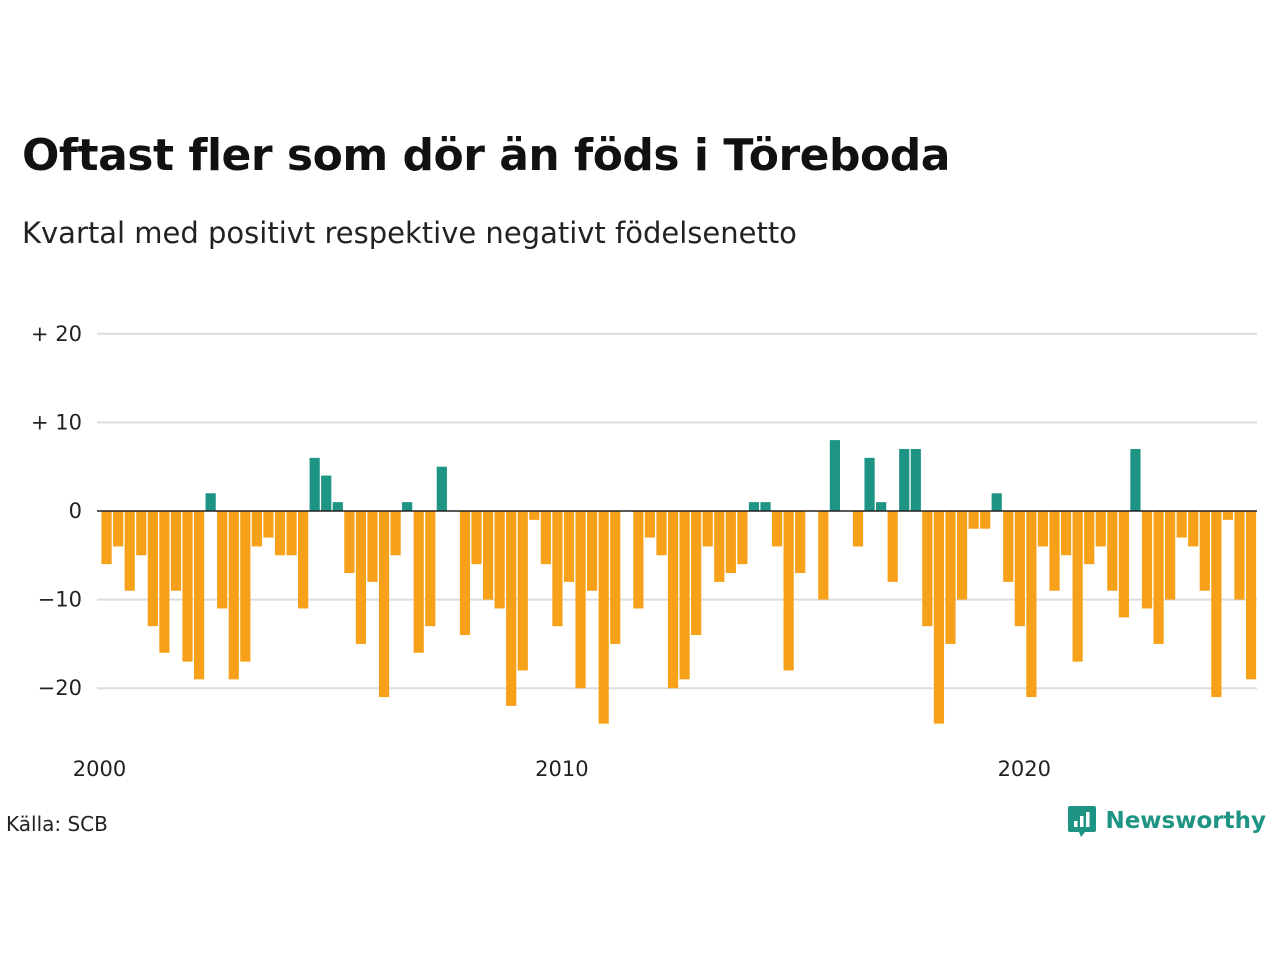  What do you see at coordinates (56, 511) in the screenshot?
I see `y-tick-labels: + 20 + 10 0 −10 −20` at bounding box center [56, 511].